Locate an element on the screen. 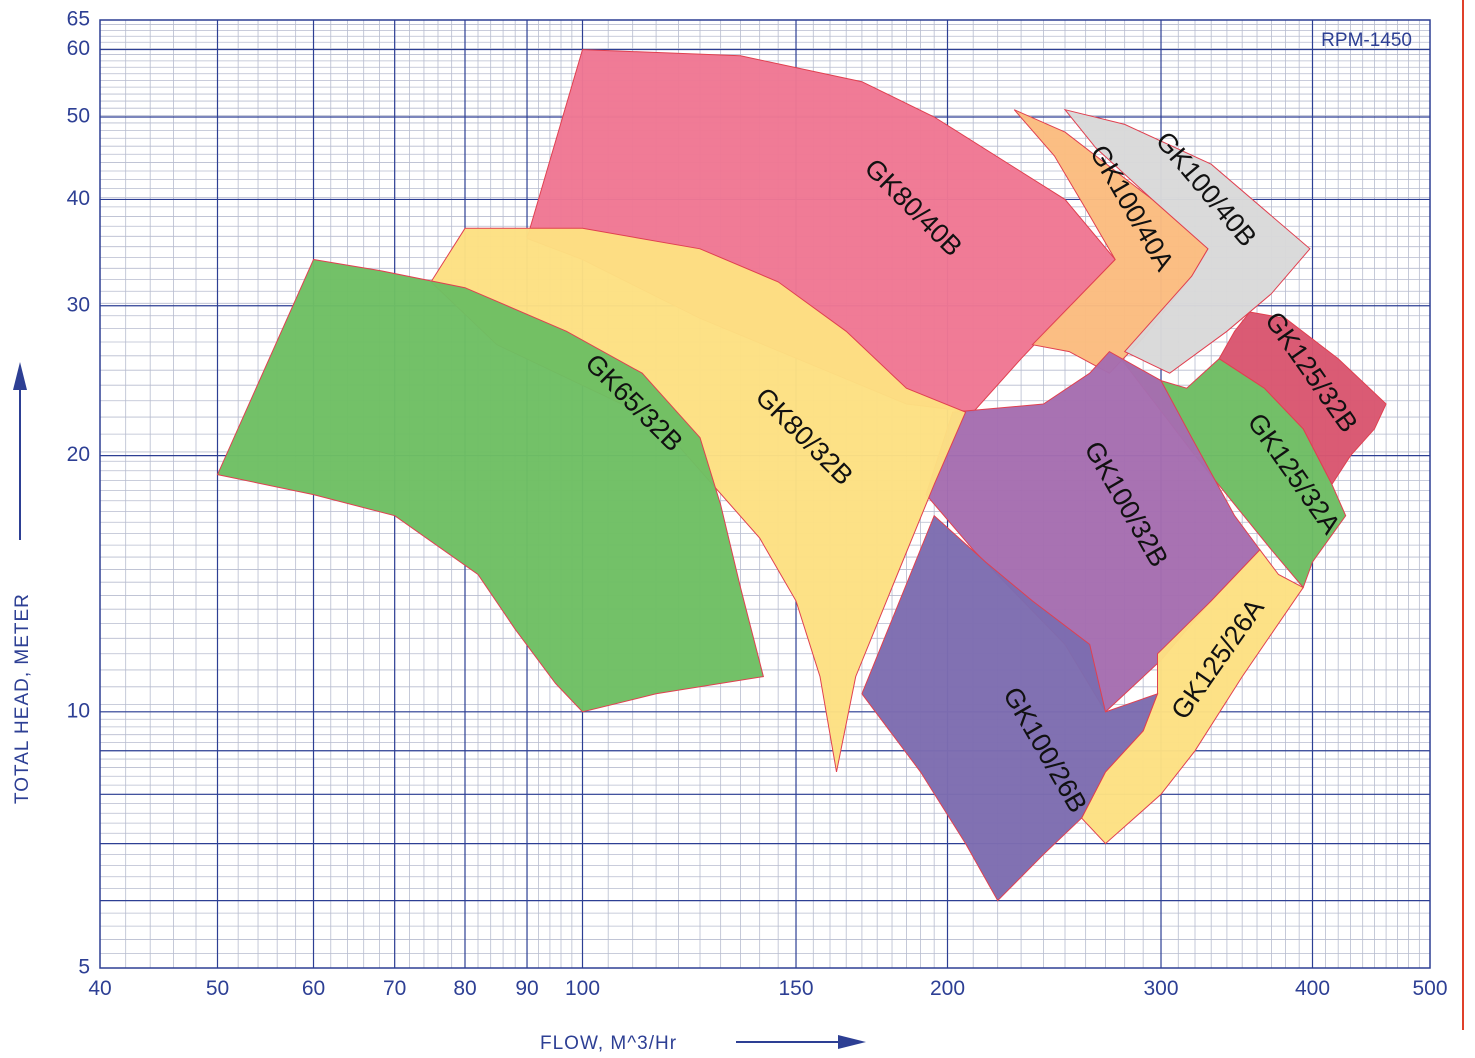  region-gk125-32b is located at coordinates (1302, 398).